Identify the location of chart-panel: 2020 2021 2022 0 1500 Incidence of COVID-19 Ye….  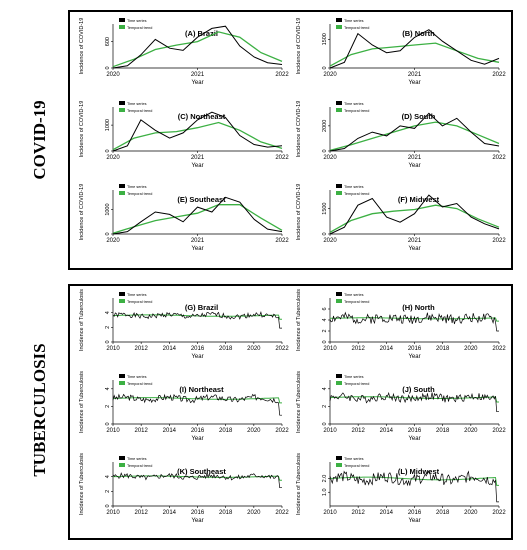
(401, 218).